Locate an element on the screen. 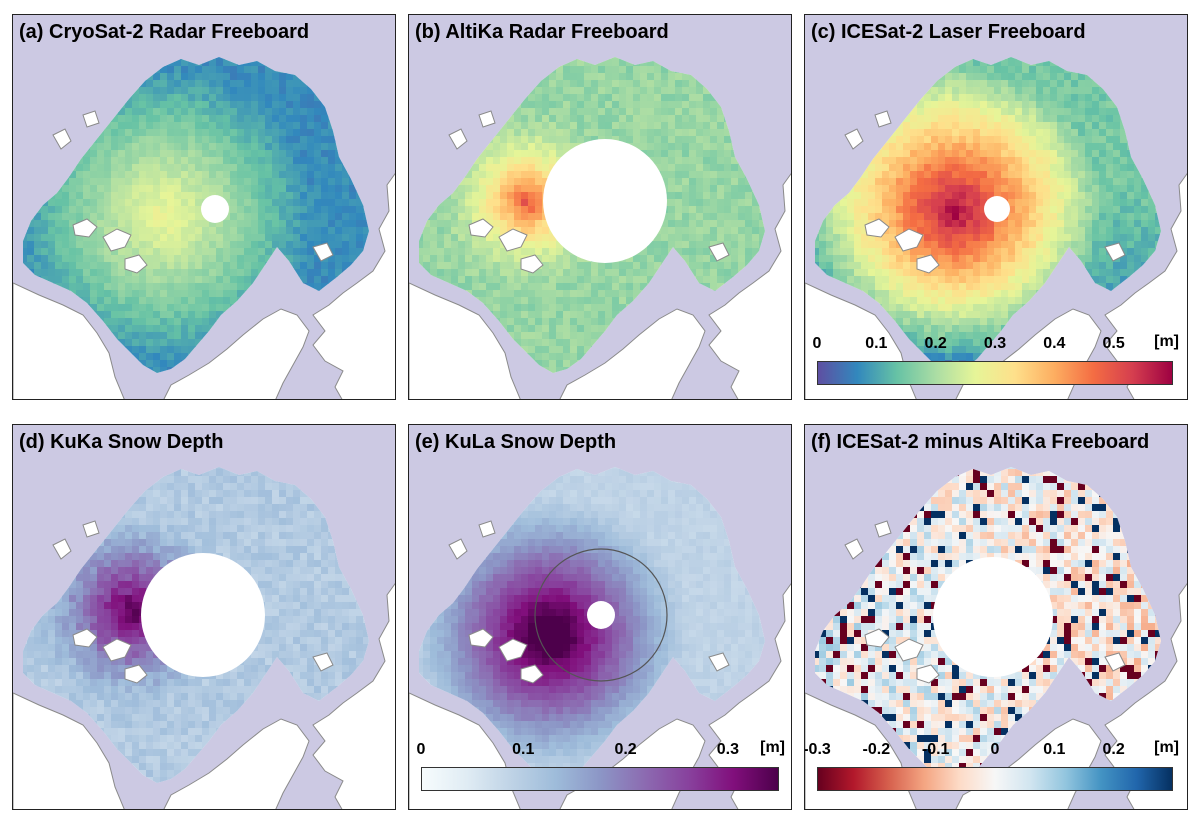 The height and width of the screenshot is (825, 1200). colorbar-tick-label: -0.1 is located at coordinates (935, 749).